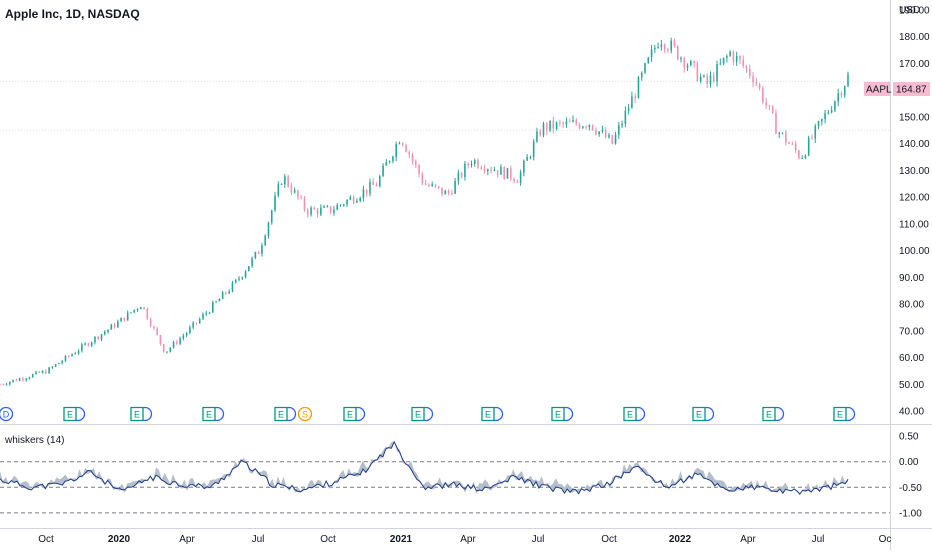 The width and height of the screenshot is (932, 555). Describe the element at coordinates (609, 539) in the screenshot. I see `time-axis-label: Oct` at that location.